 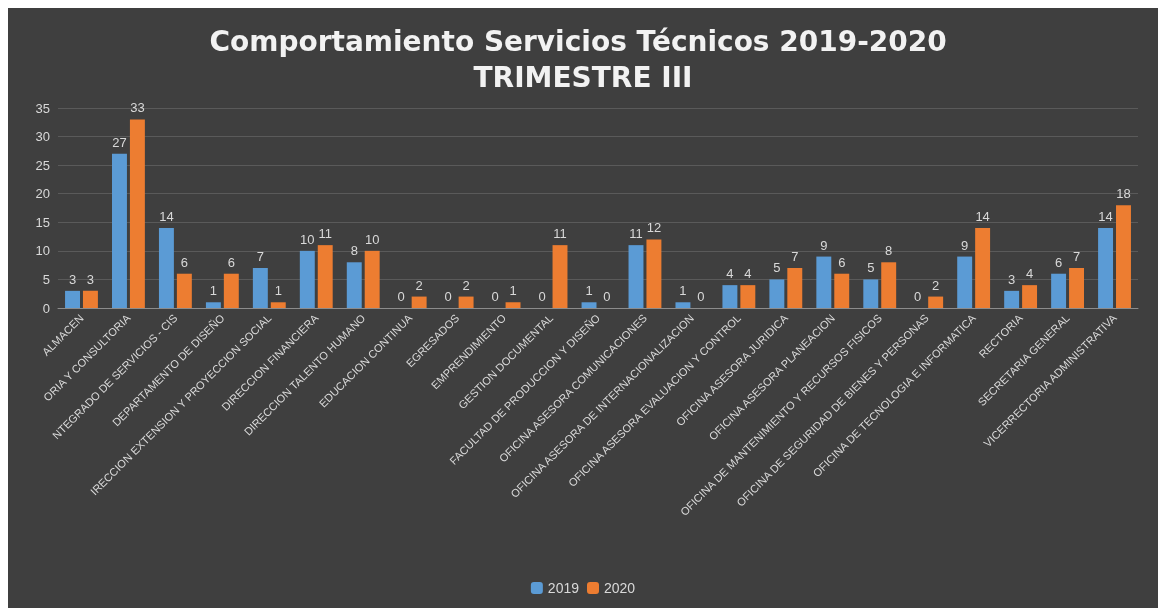 What do you see at coordinates (654, 228) in the screenshot?
I see `data-label: 12` at bounding box center [654, 228].